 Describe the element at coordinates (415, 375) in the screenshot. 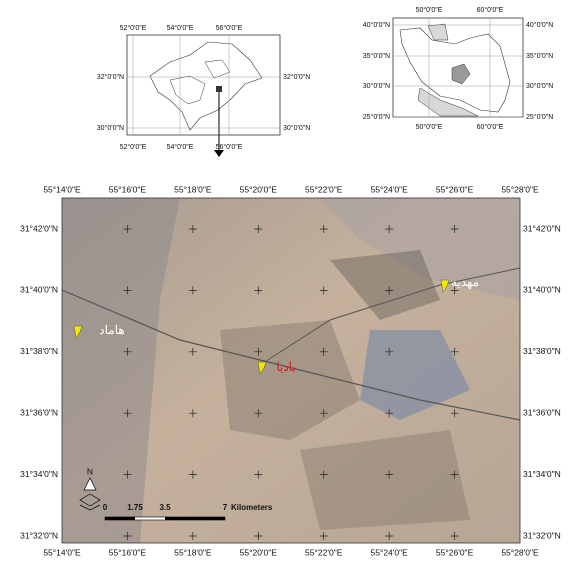

I see `urban-area` at that location.